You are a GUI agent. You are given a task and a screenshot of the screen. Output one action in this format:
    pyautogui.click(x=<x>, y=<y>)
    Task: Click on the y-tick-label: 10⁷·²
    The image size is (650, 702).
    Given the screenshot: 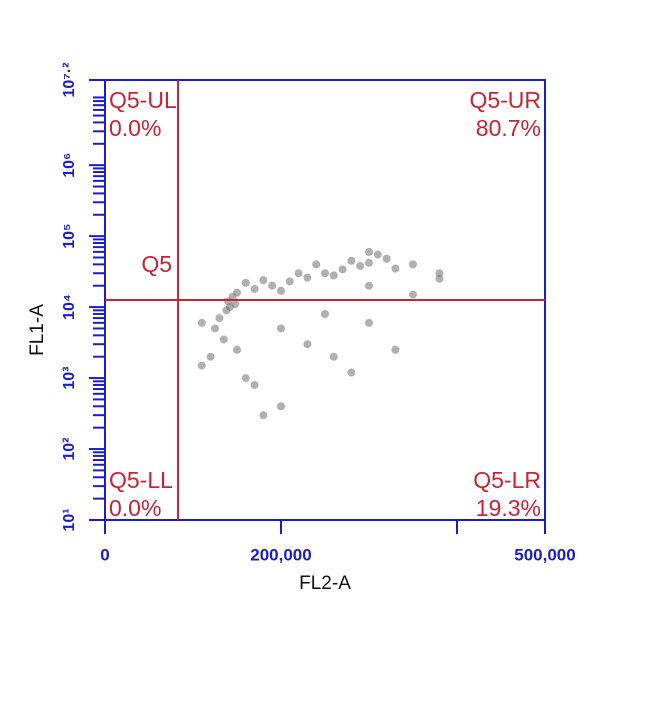 What is the action you would take?
    pyautogui.click(x=69, y=79)
    